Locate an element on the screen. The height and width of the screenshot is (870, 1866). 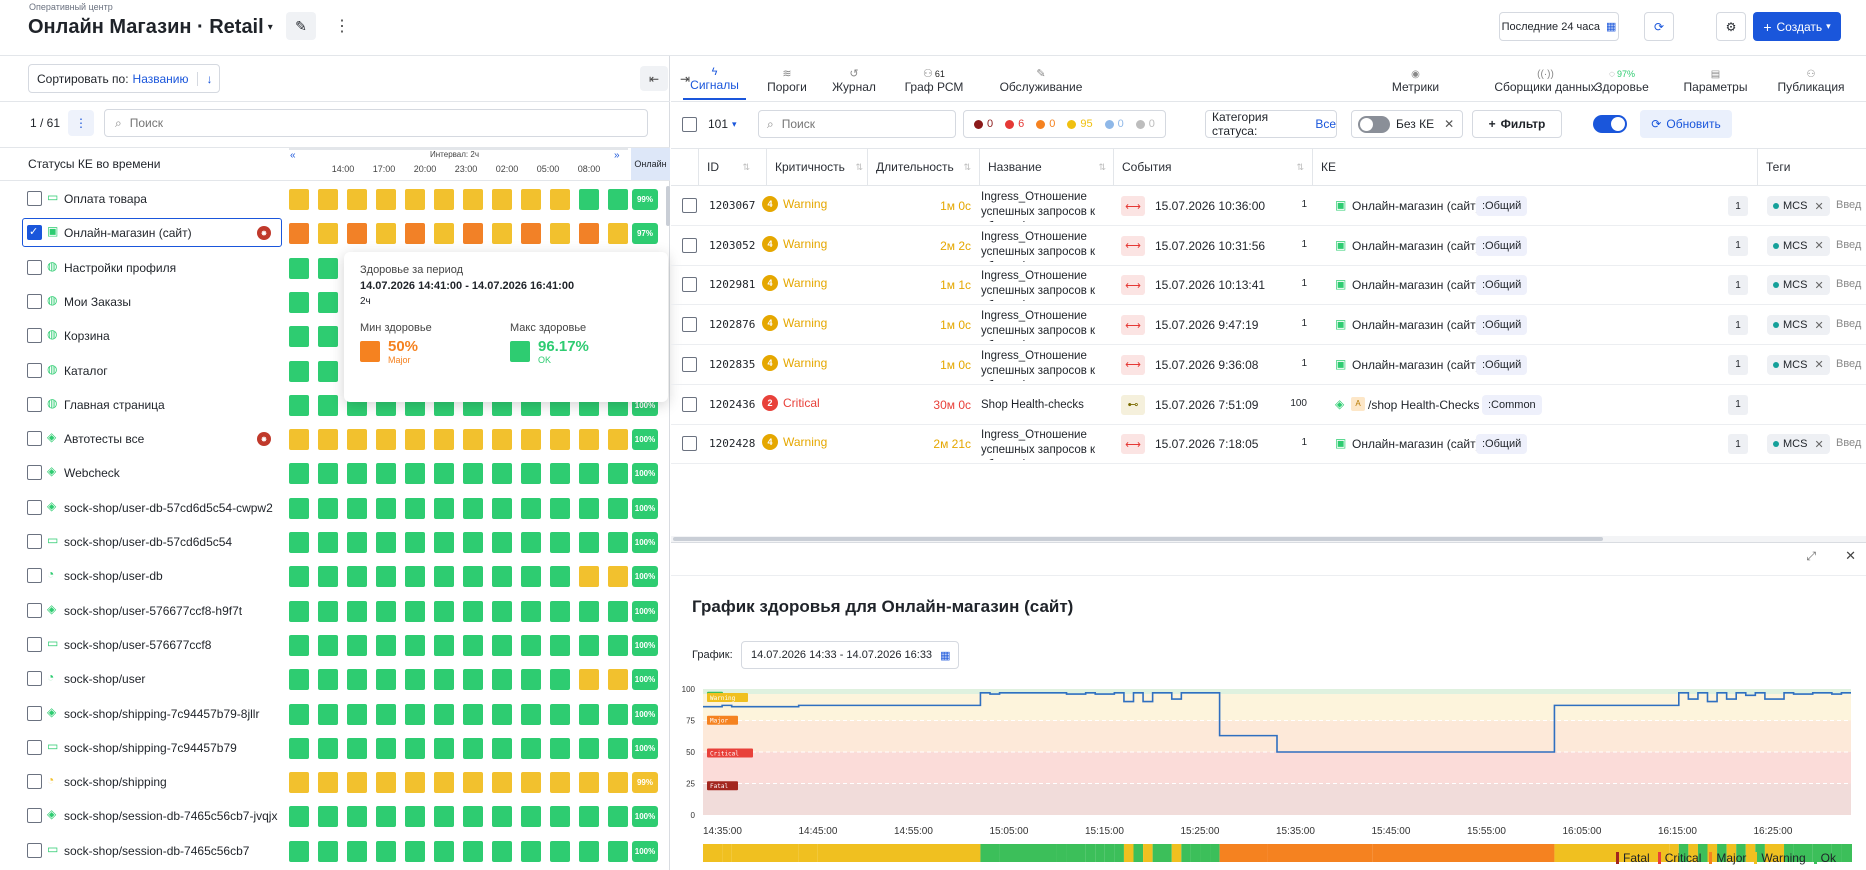
tab-metrics: ◉ Метрики is located at coordinates (1415, 79).